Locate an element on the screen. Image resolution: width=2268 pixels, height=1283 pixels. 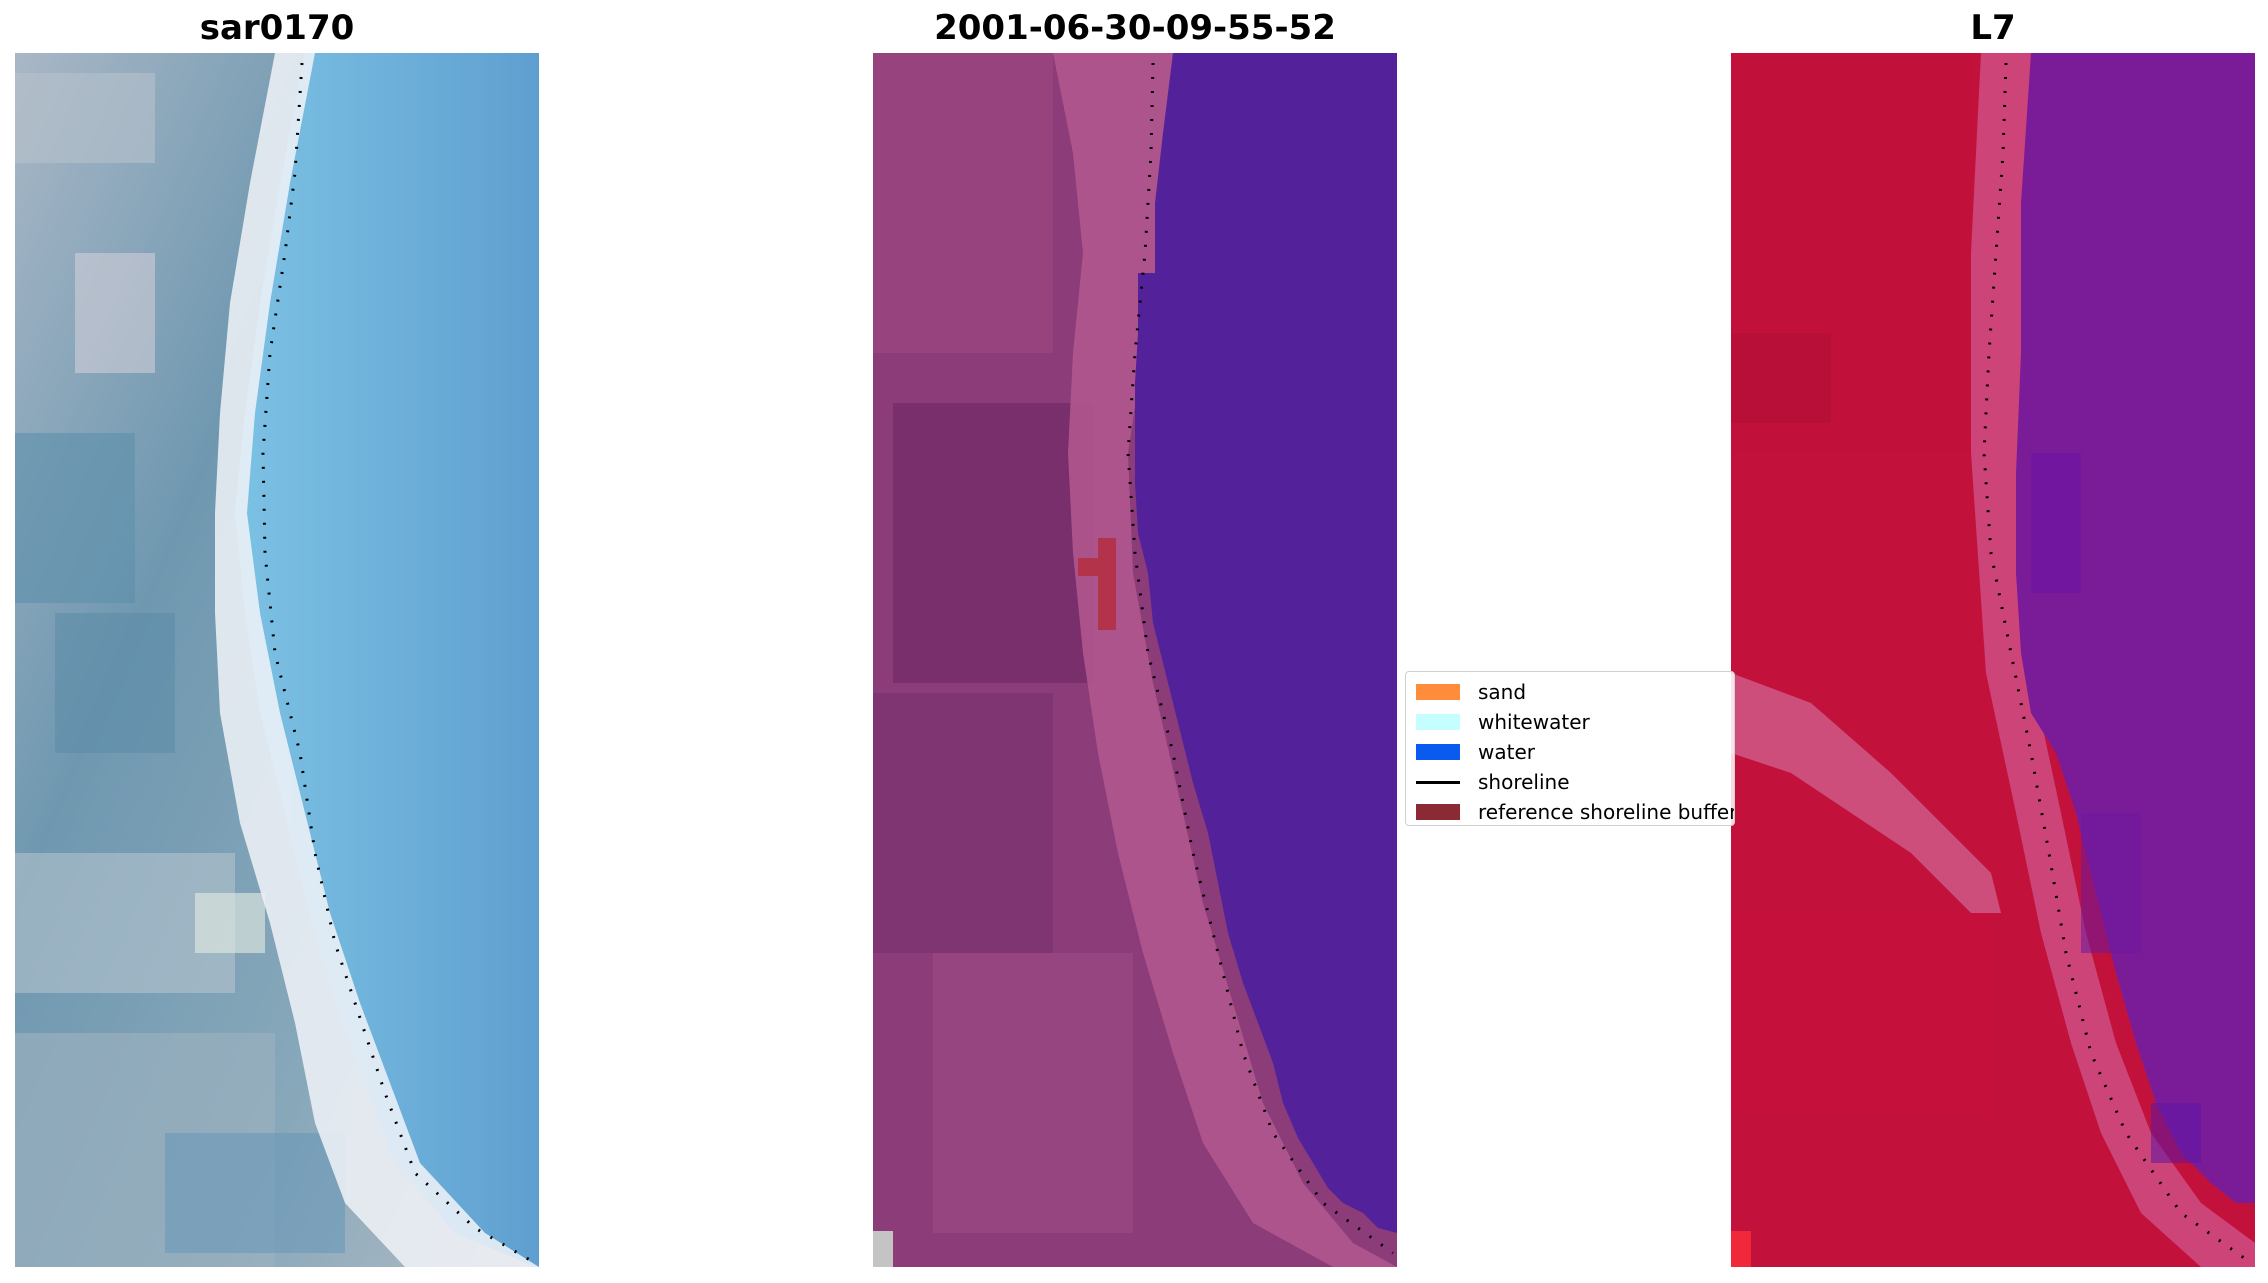
shoreline-path is located at coordinates (398, 663).